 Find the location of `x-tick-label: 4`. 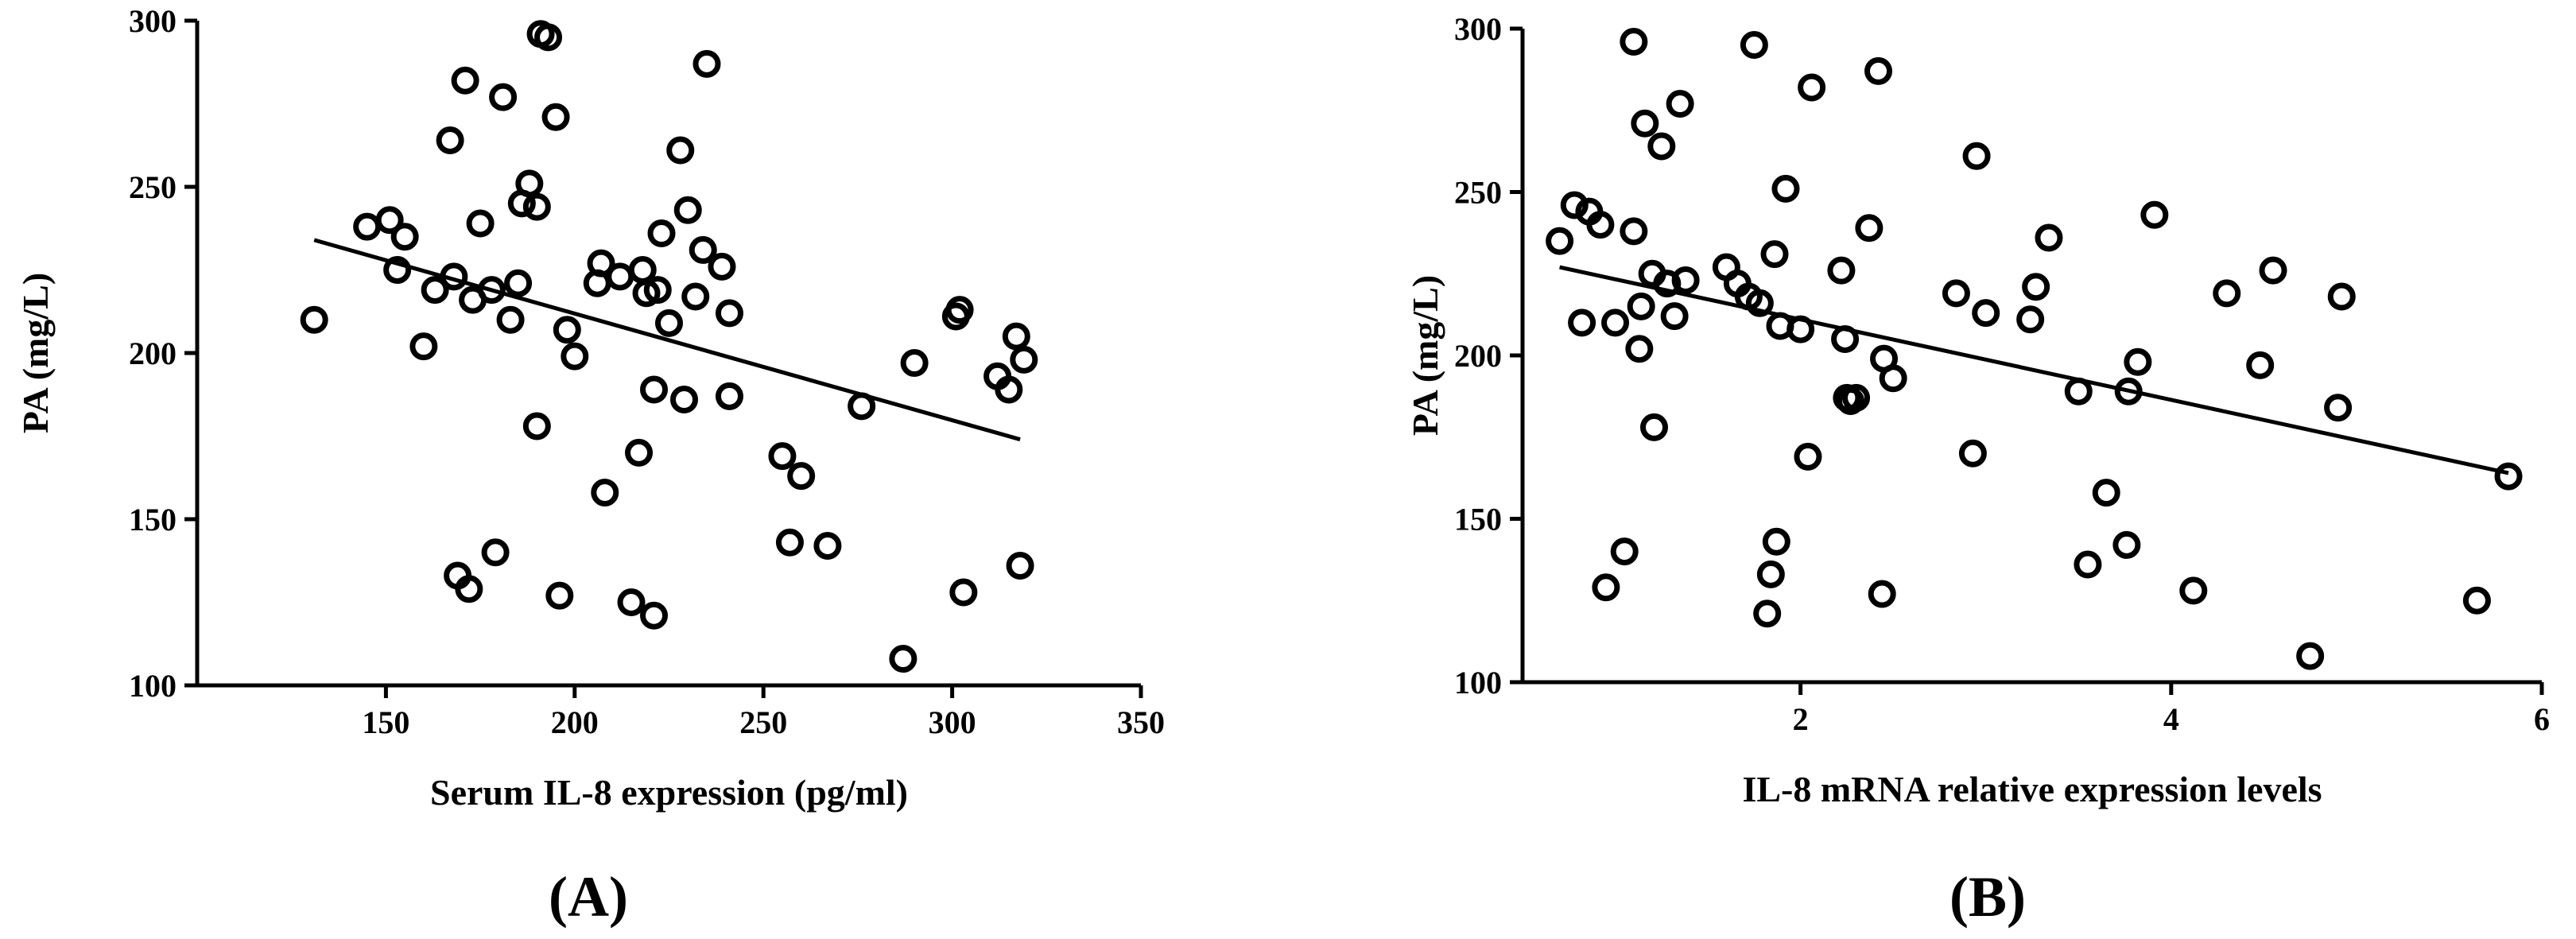

x-tick-label: 4 is located at coordinates (2171, 719).